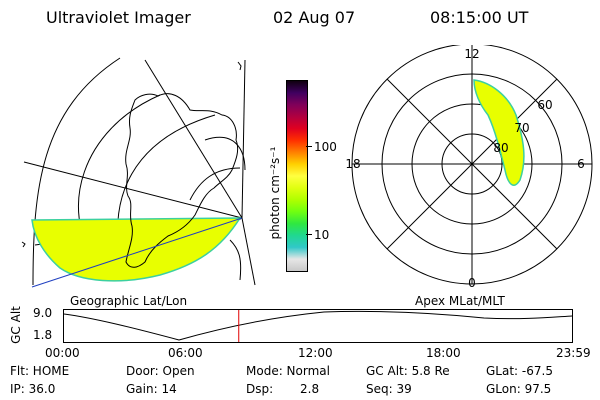 The width and height of the screenshot is (600, 400). I want to click on info-seq: Seq: 39, so click(389, 389).